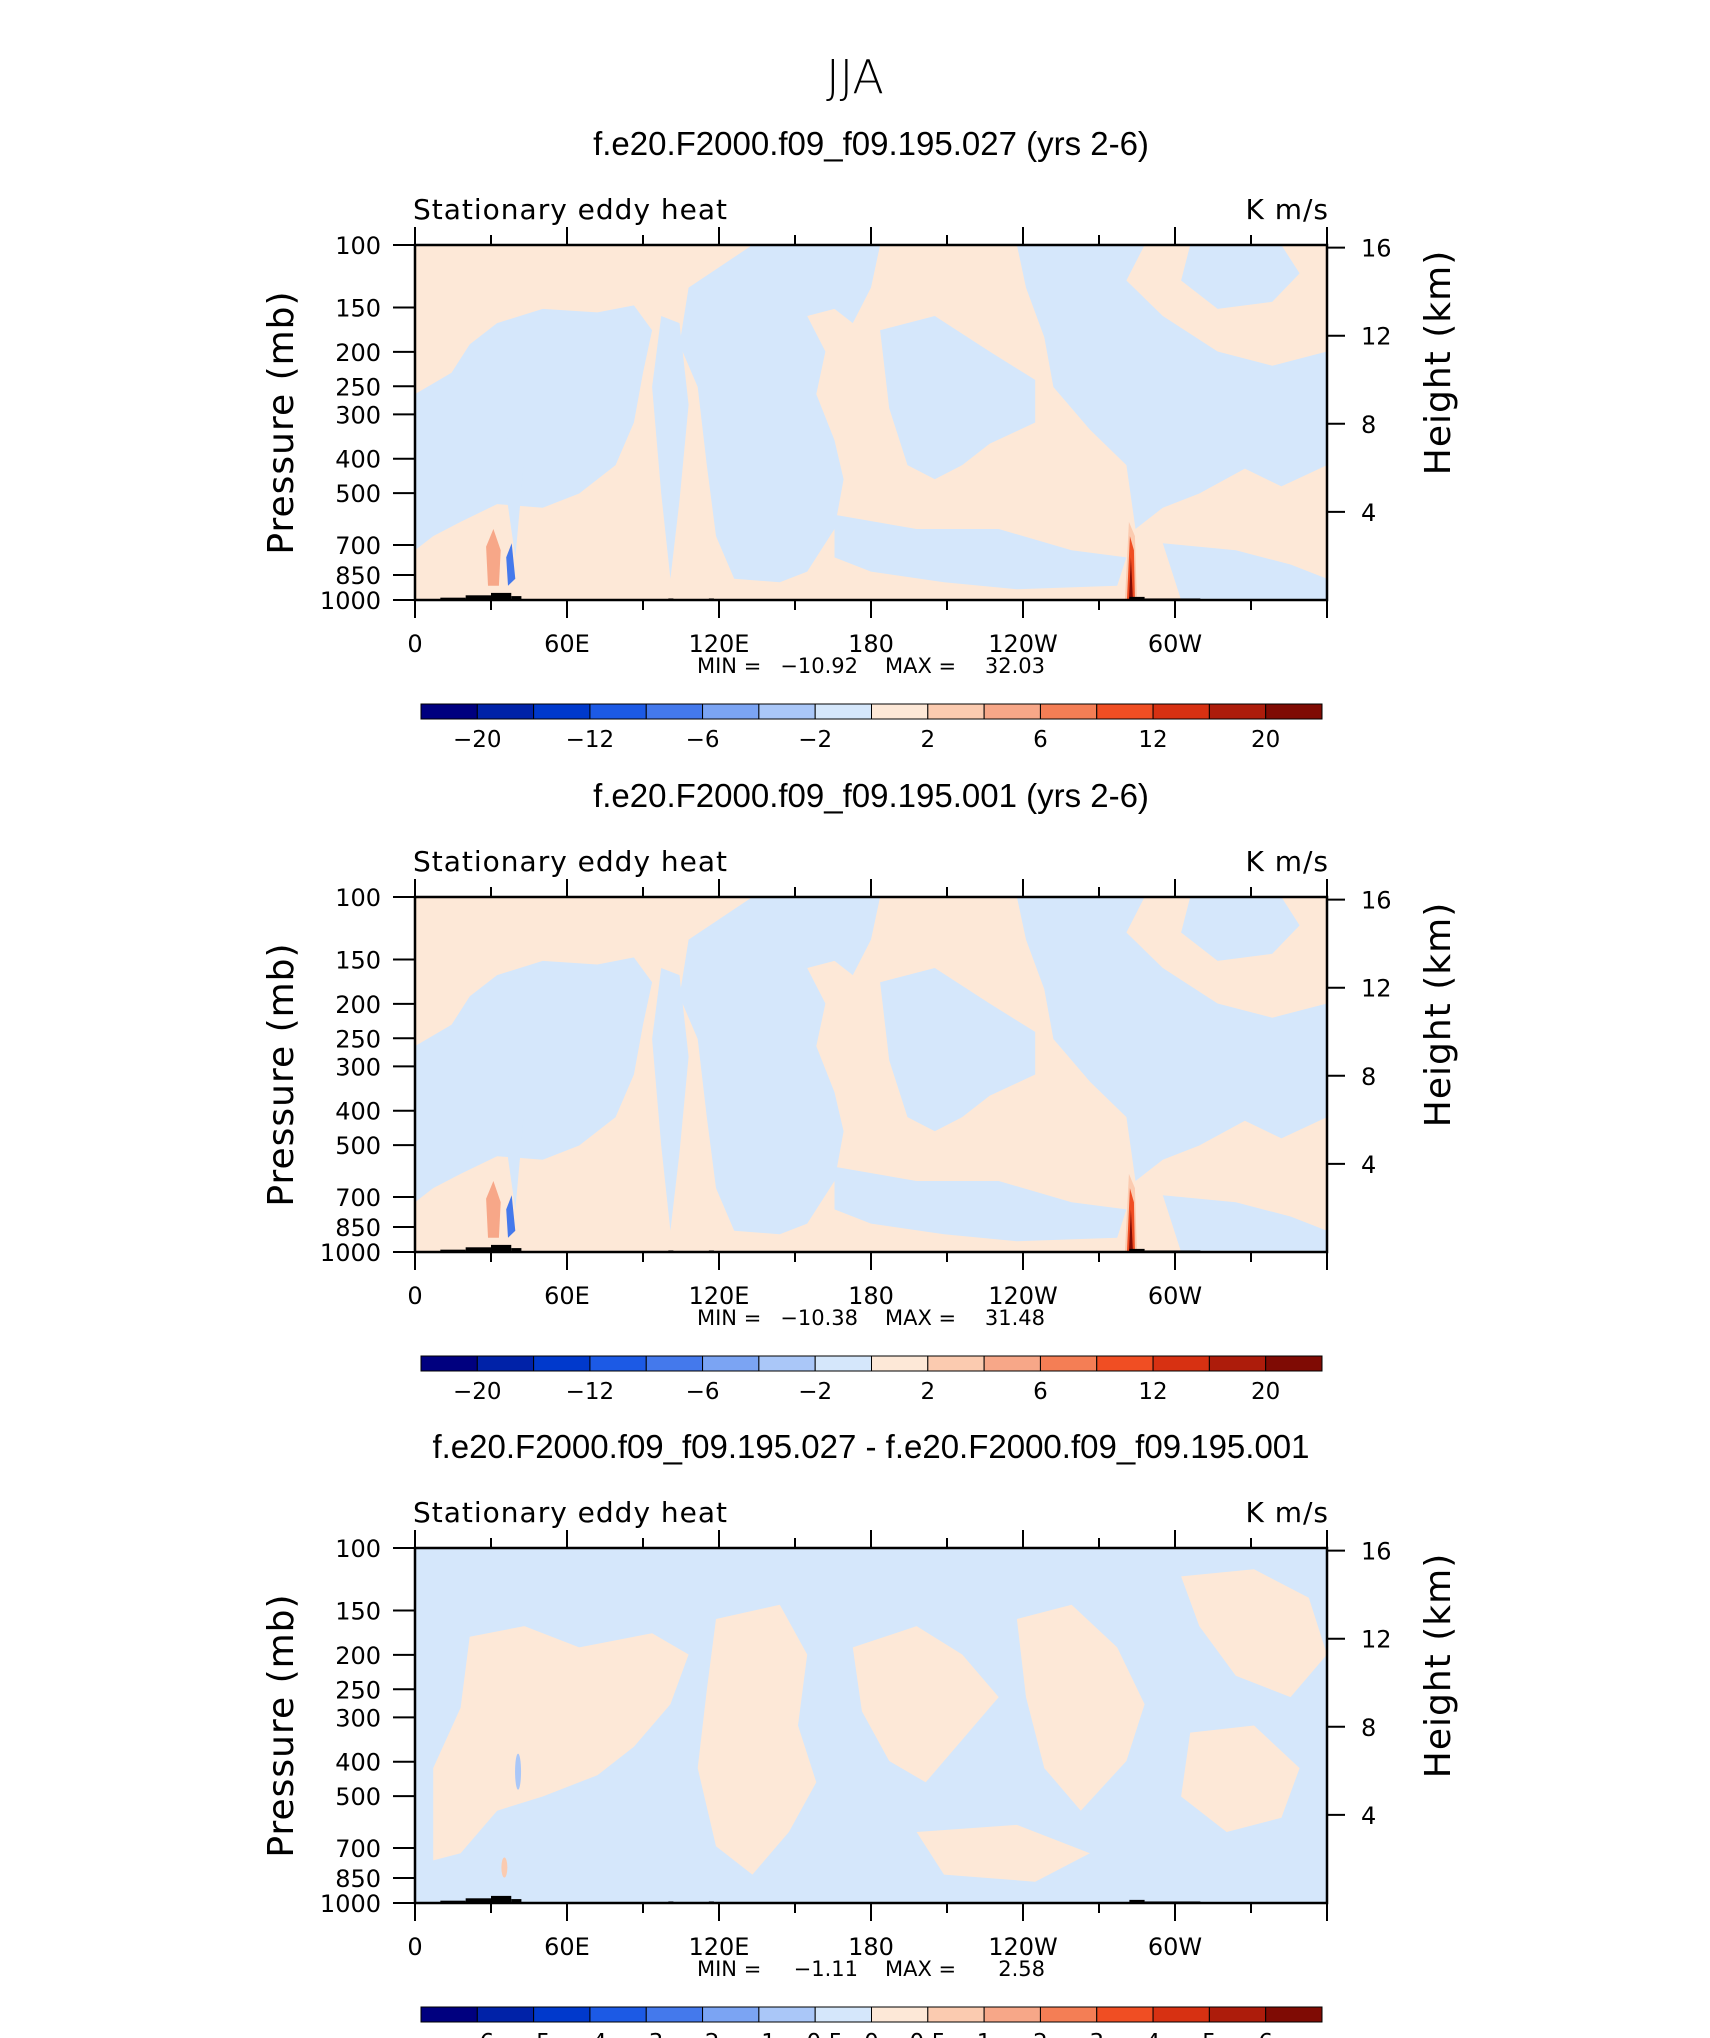 The image size is (1710, 2038). What do you see at coordinates (871, 1947) in the screenshot?
I see `x-tick-label: 180` at bounding box center [871, 1947].